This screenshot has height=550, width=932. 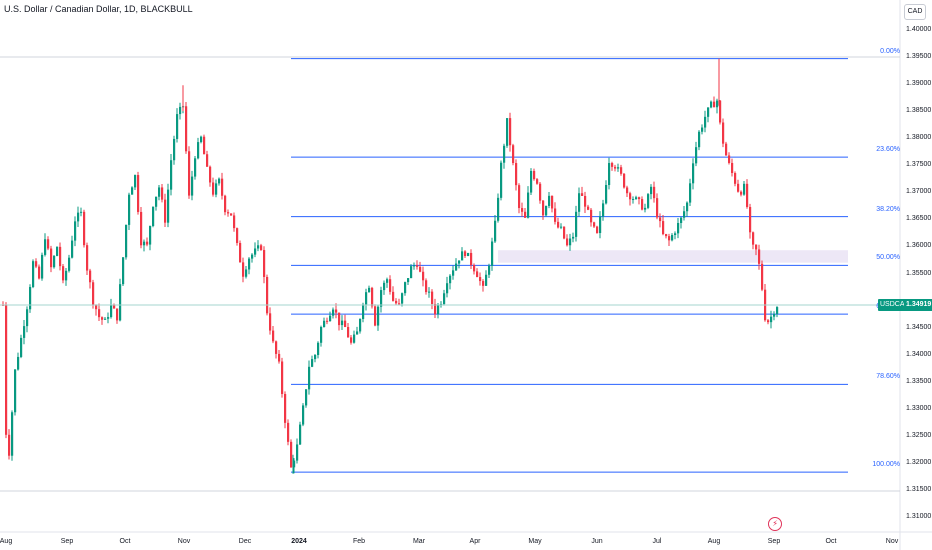 What do you see at coordinates (888, 258) in the screenshot?
I see `fib-label-3: 50.00%` at bounding box center [888, 258].